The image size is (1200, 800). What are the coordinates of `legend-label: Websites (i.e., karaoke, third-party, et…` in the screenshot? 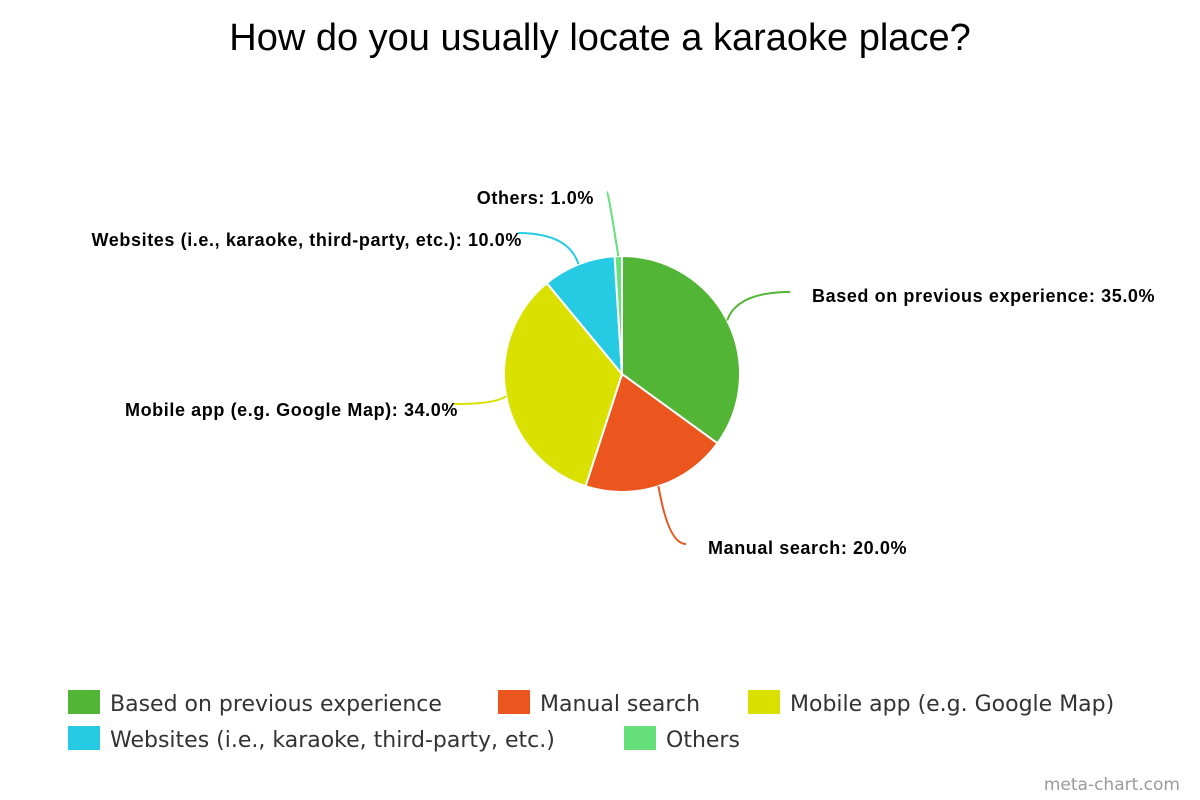 It's located at (332, 740).